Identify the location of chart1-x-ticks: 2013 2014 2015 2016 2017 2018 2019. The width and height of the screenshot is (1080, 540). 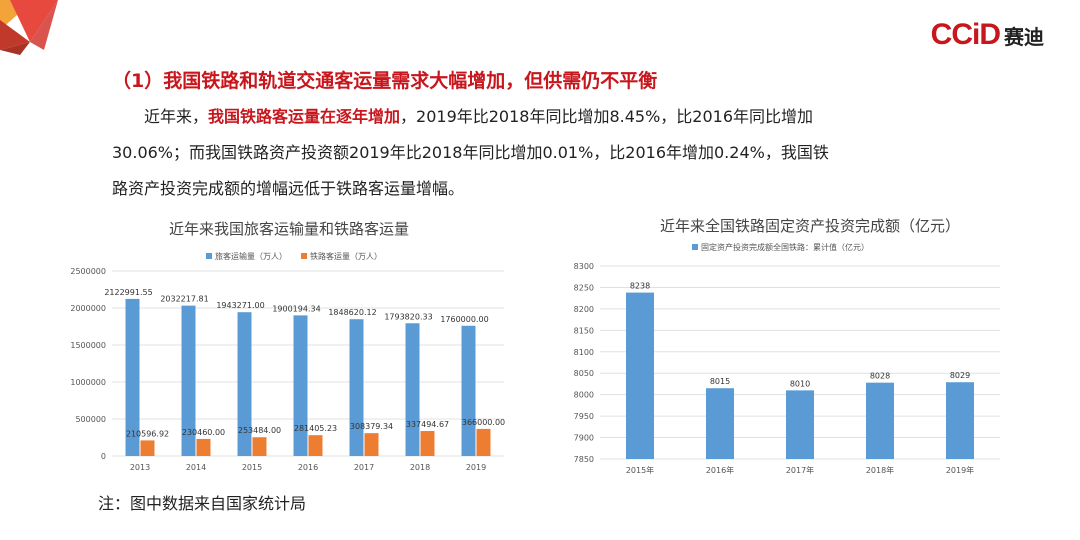
(308, 467).